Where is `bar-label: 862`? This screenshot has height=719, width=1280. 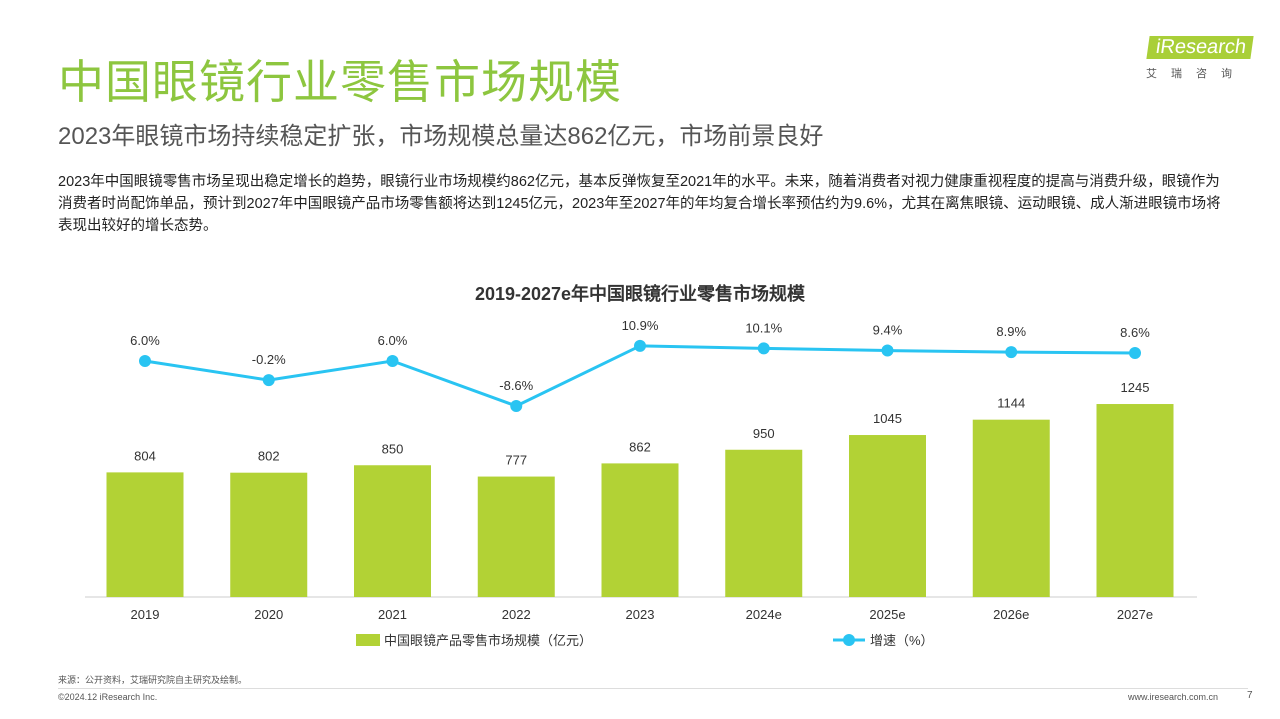
bar-label: 862 is located at coordinates (640, 446).